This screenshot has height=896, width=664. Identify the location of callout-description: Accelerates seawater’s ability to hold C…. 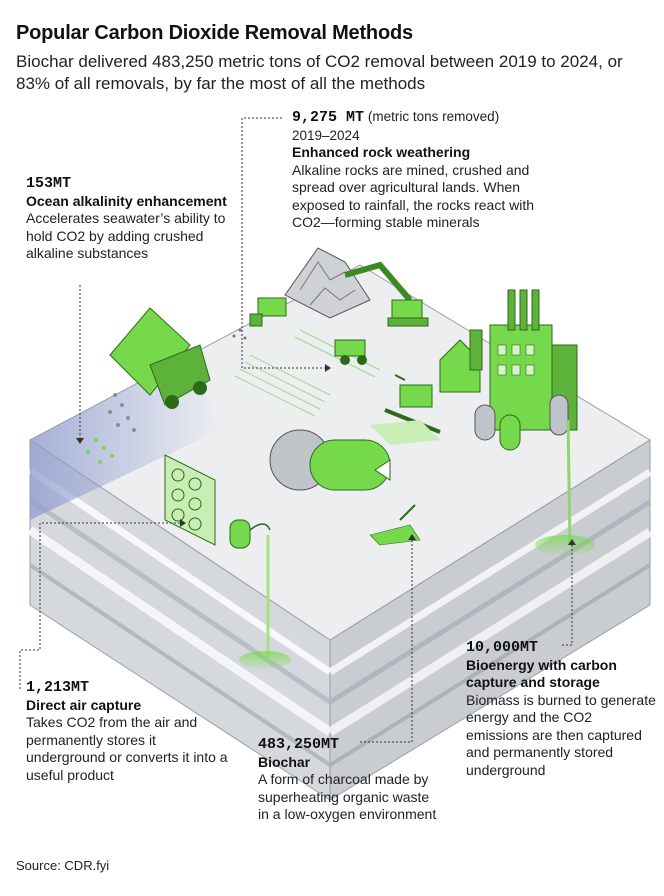
(126, 235).